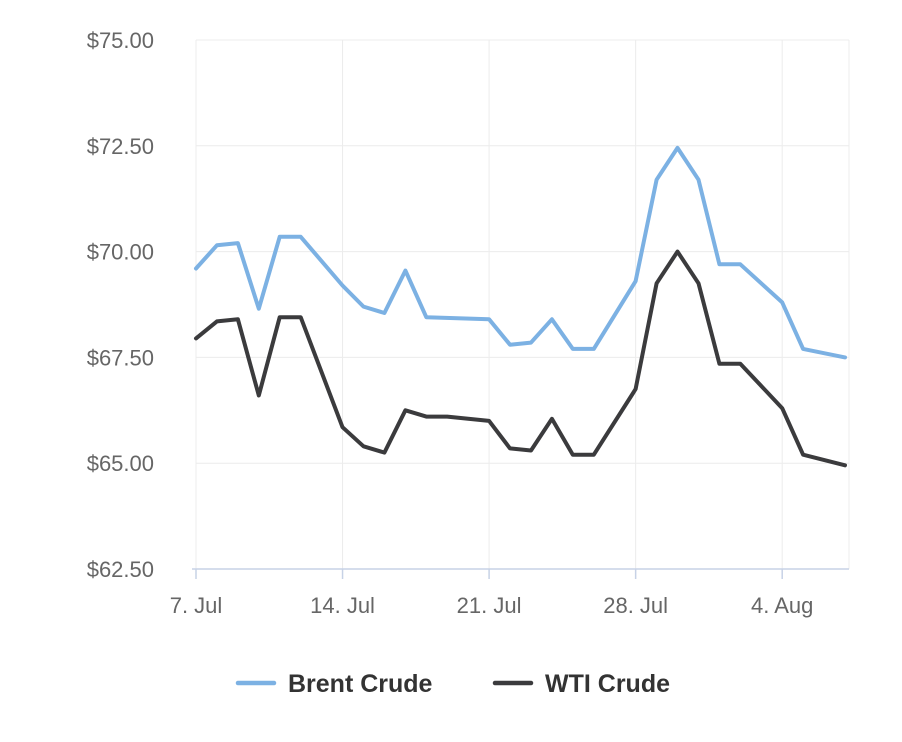 The image size is (902, 742). Describe the element at coordinates (452, 684) in the screenshot. I see `legend: Brent Crude WTI Crude` at that location.